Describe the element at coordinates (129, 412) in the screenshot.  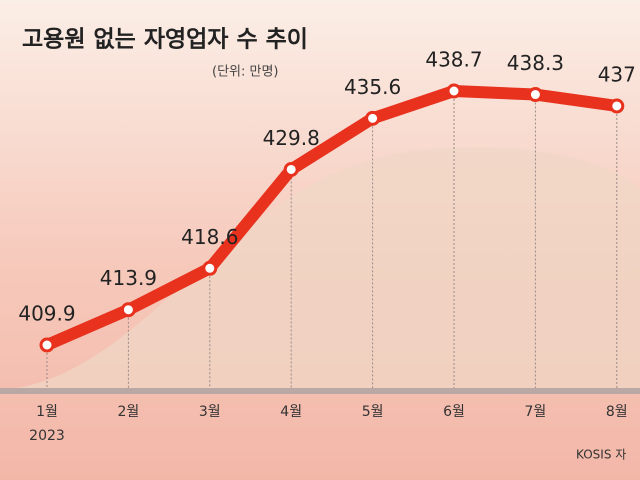
I see `x-tick-label: 2월` at that location.